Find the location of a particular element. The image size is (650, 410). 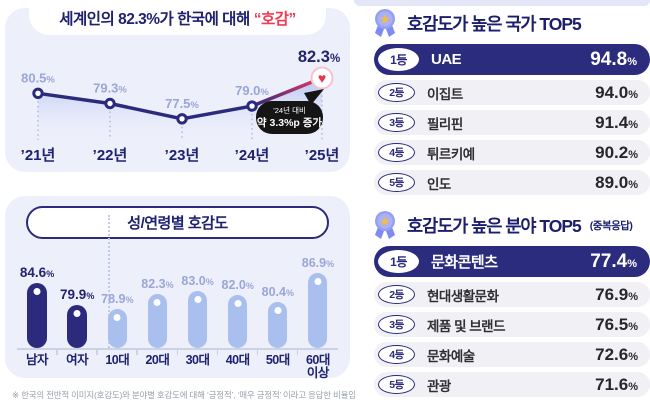

field-top5-header: ★ 호감도가 높은 분야 TOP5 (중복응답) is located at coordinates (502, 225).